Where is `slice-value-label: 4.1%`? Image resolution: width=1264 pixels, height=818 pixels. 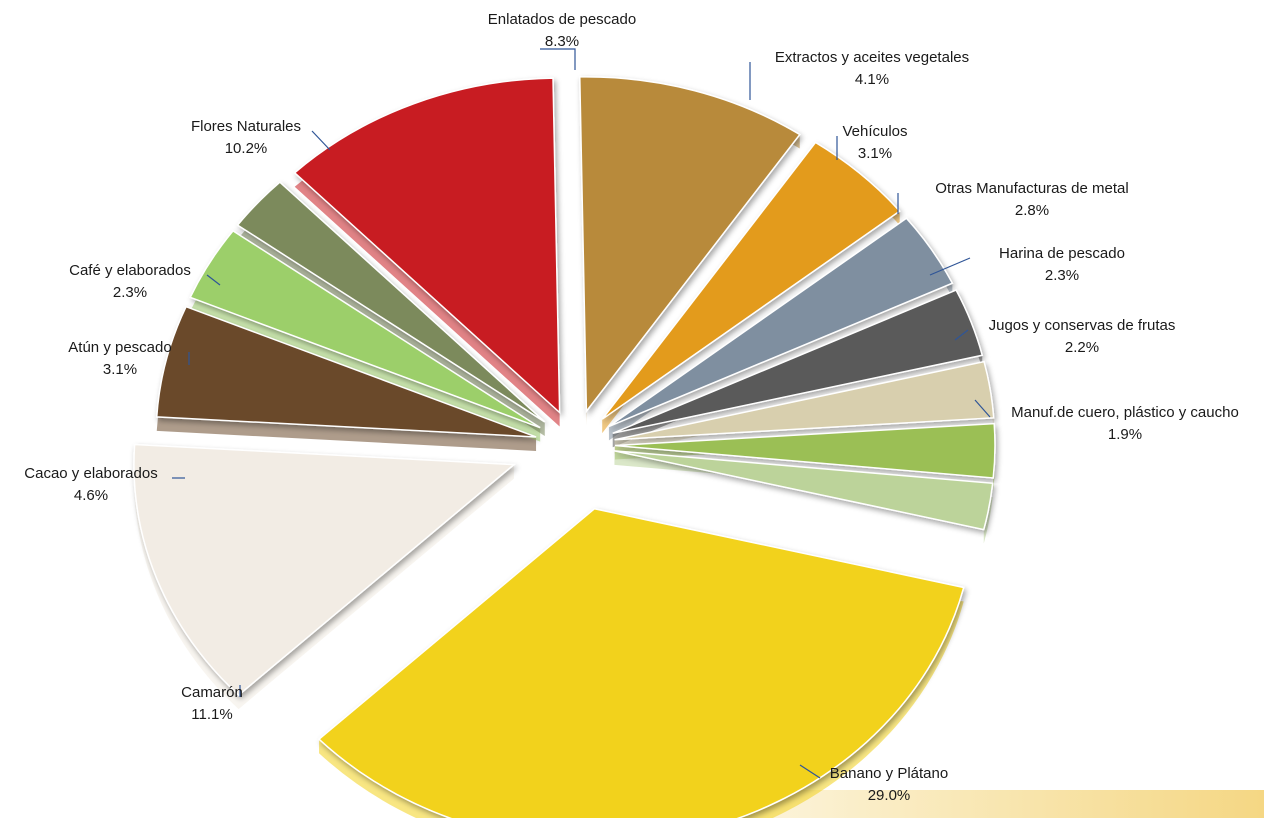
slice-value-label: 4.1% is located at coordinates (872, 79).